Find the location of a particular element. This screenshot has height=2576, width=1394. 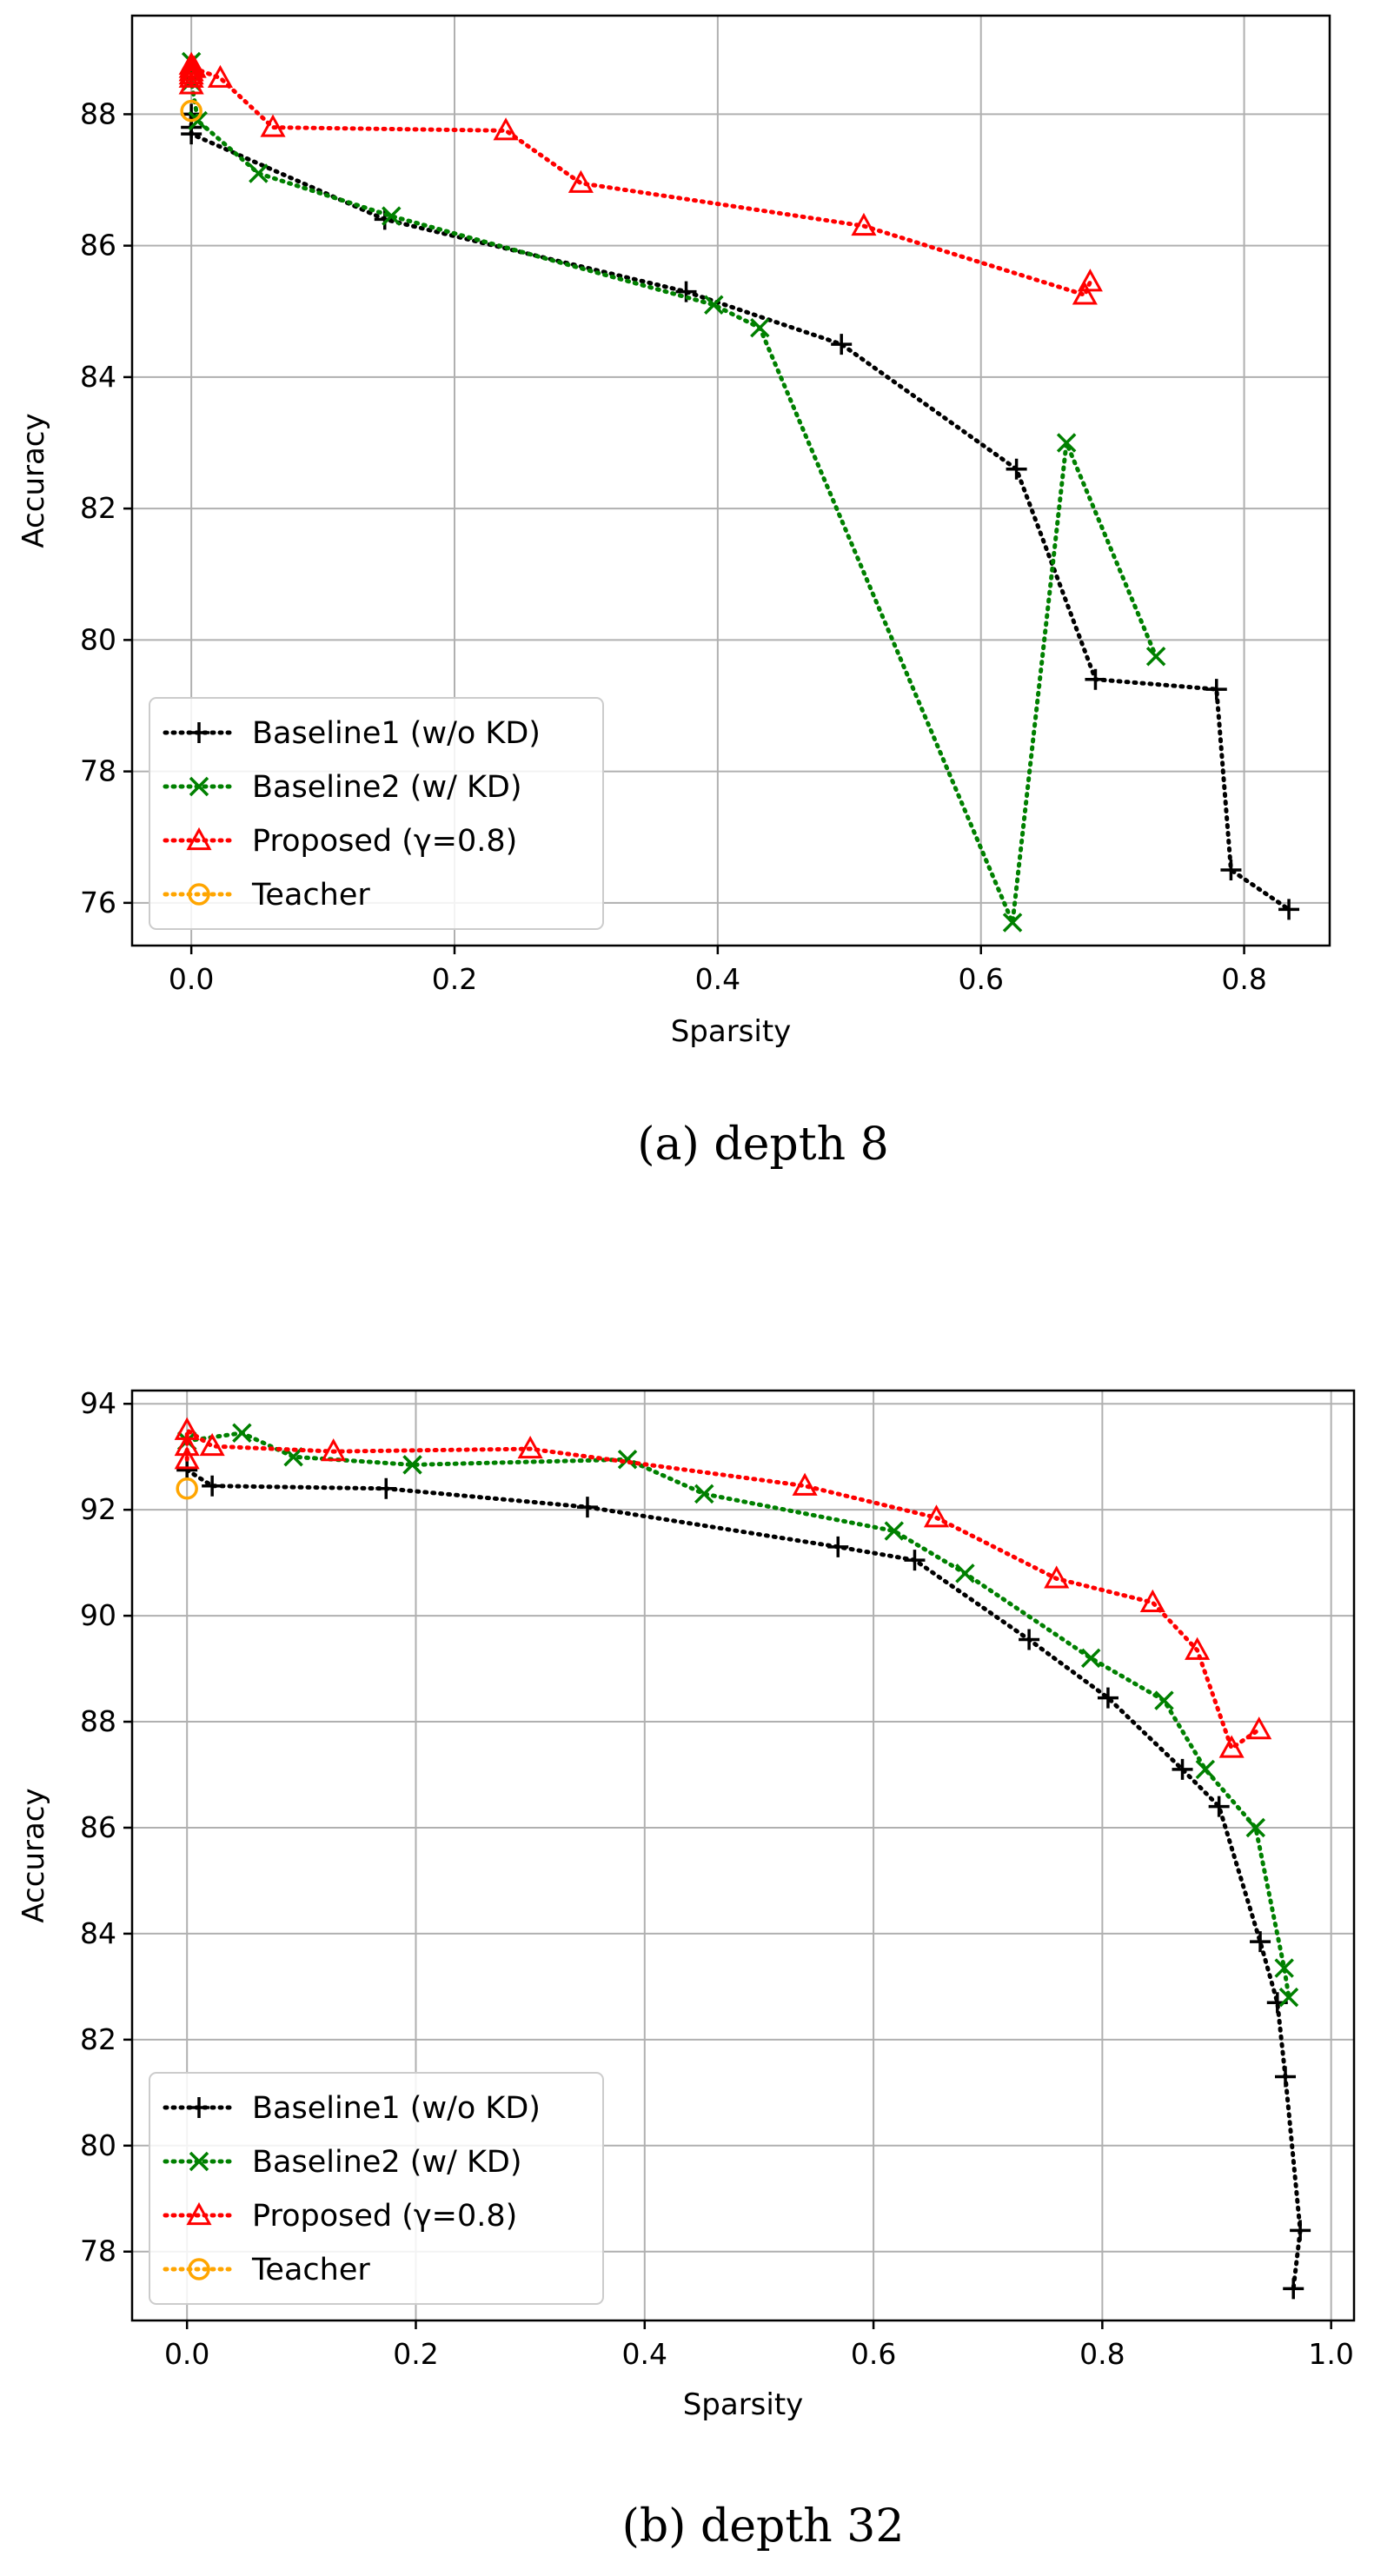

series-line is located at coordinates (723, 1589).